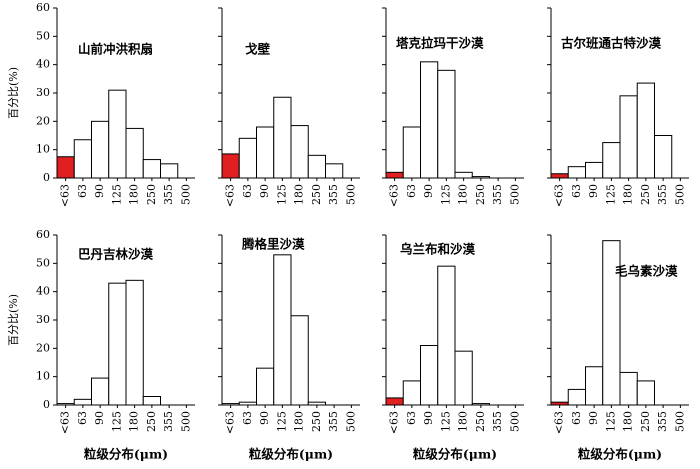  Describe the element at coordinates (646, 271) in the screenshot. I see `panel-title: 毛乌素沙漠` at that location.